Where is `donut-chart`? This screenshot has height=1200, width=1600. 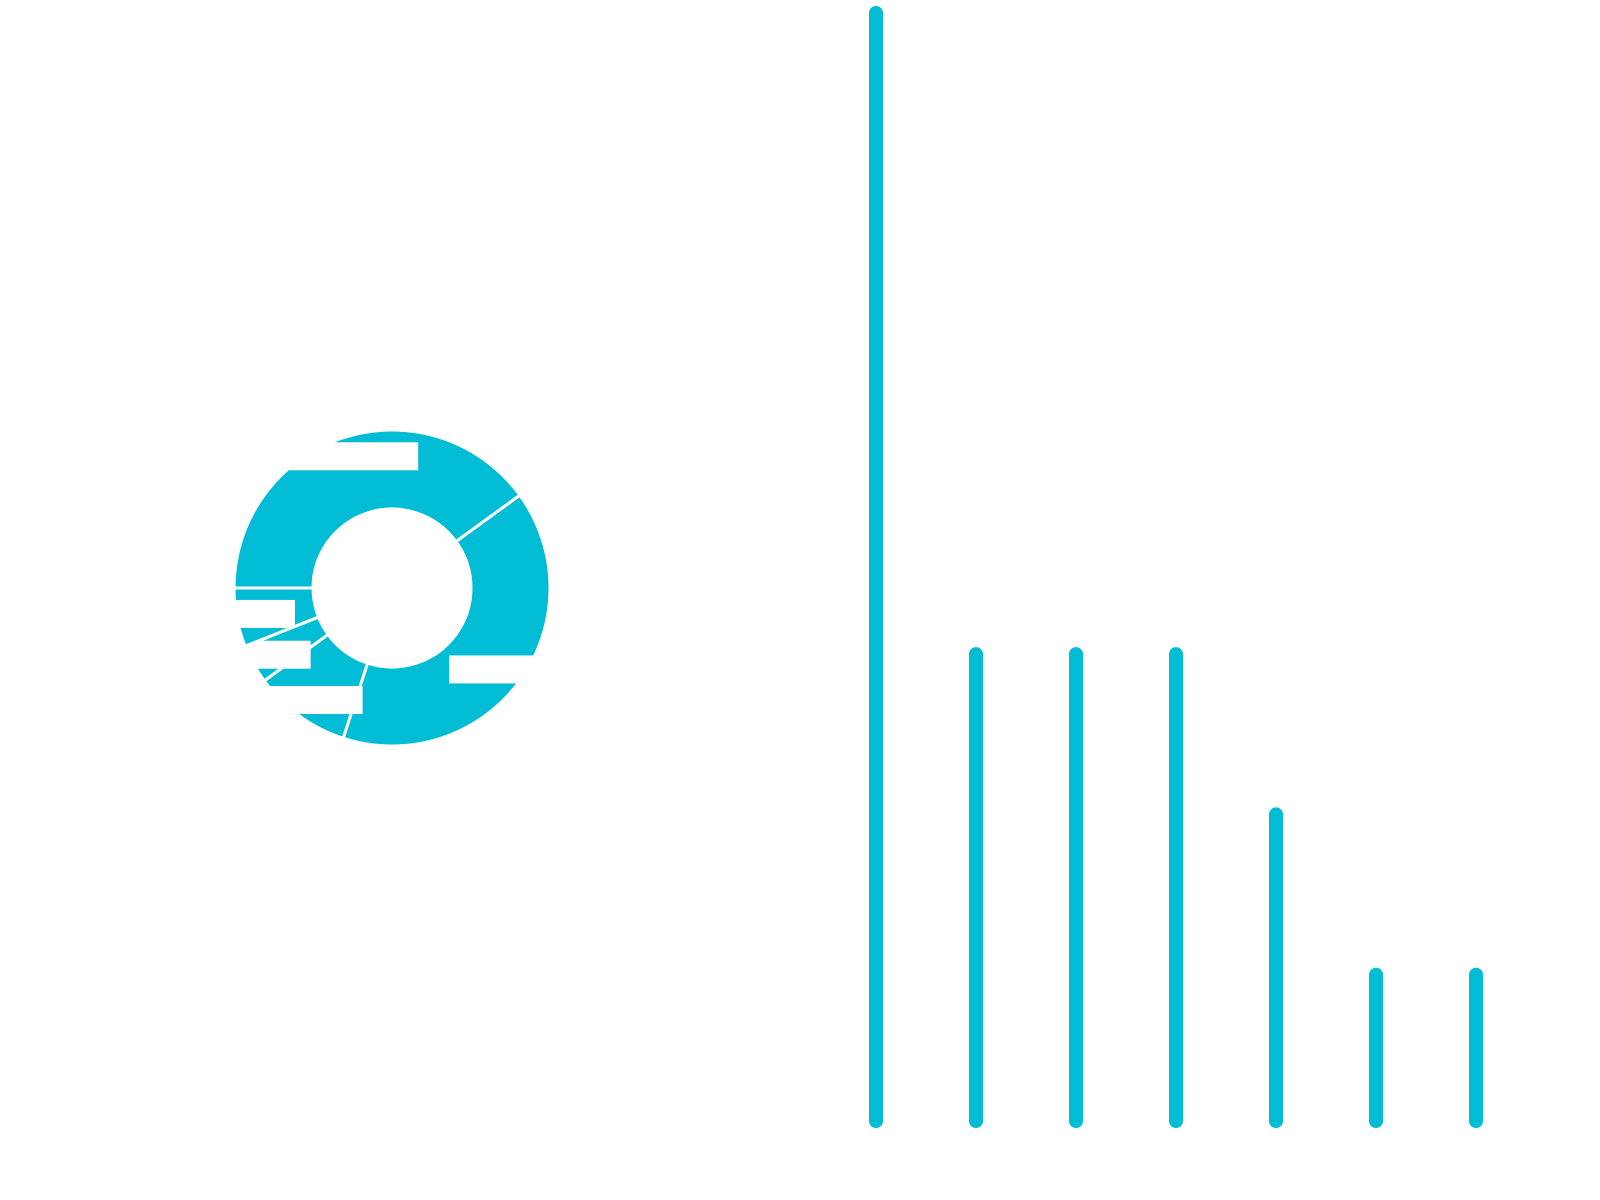 donut-chart is located at coordinates (388, 588).